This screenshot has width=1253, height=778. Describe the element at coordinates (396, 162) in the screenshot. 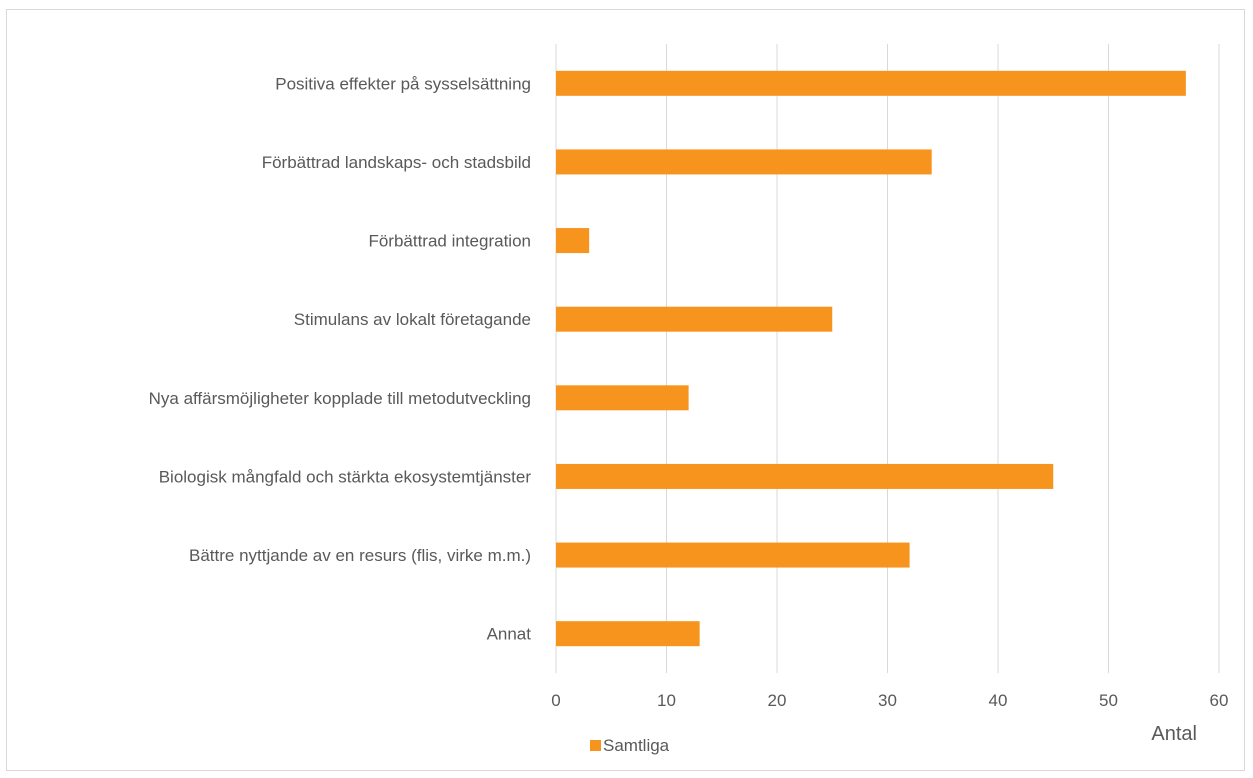

I see `category-label: Förbättrad landskaps- och stadsbild` at that location.